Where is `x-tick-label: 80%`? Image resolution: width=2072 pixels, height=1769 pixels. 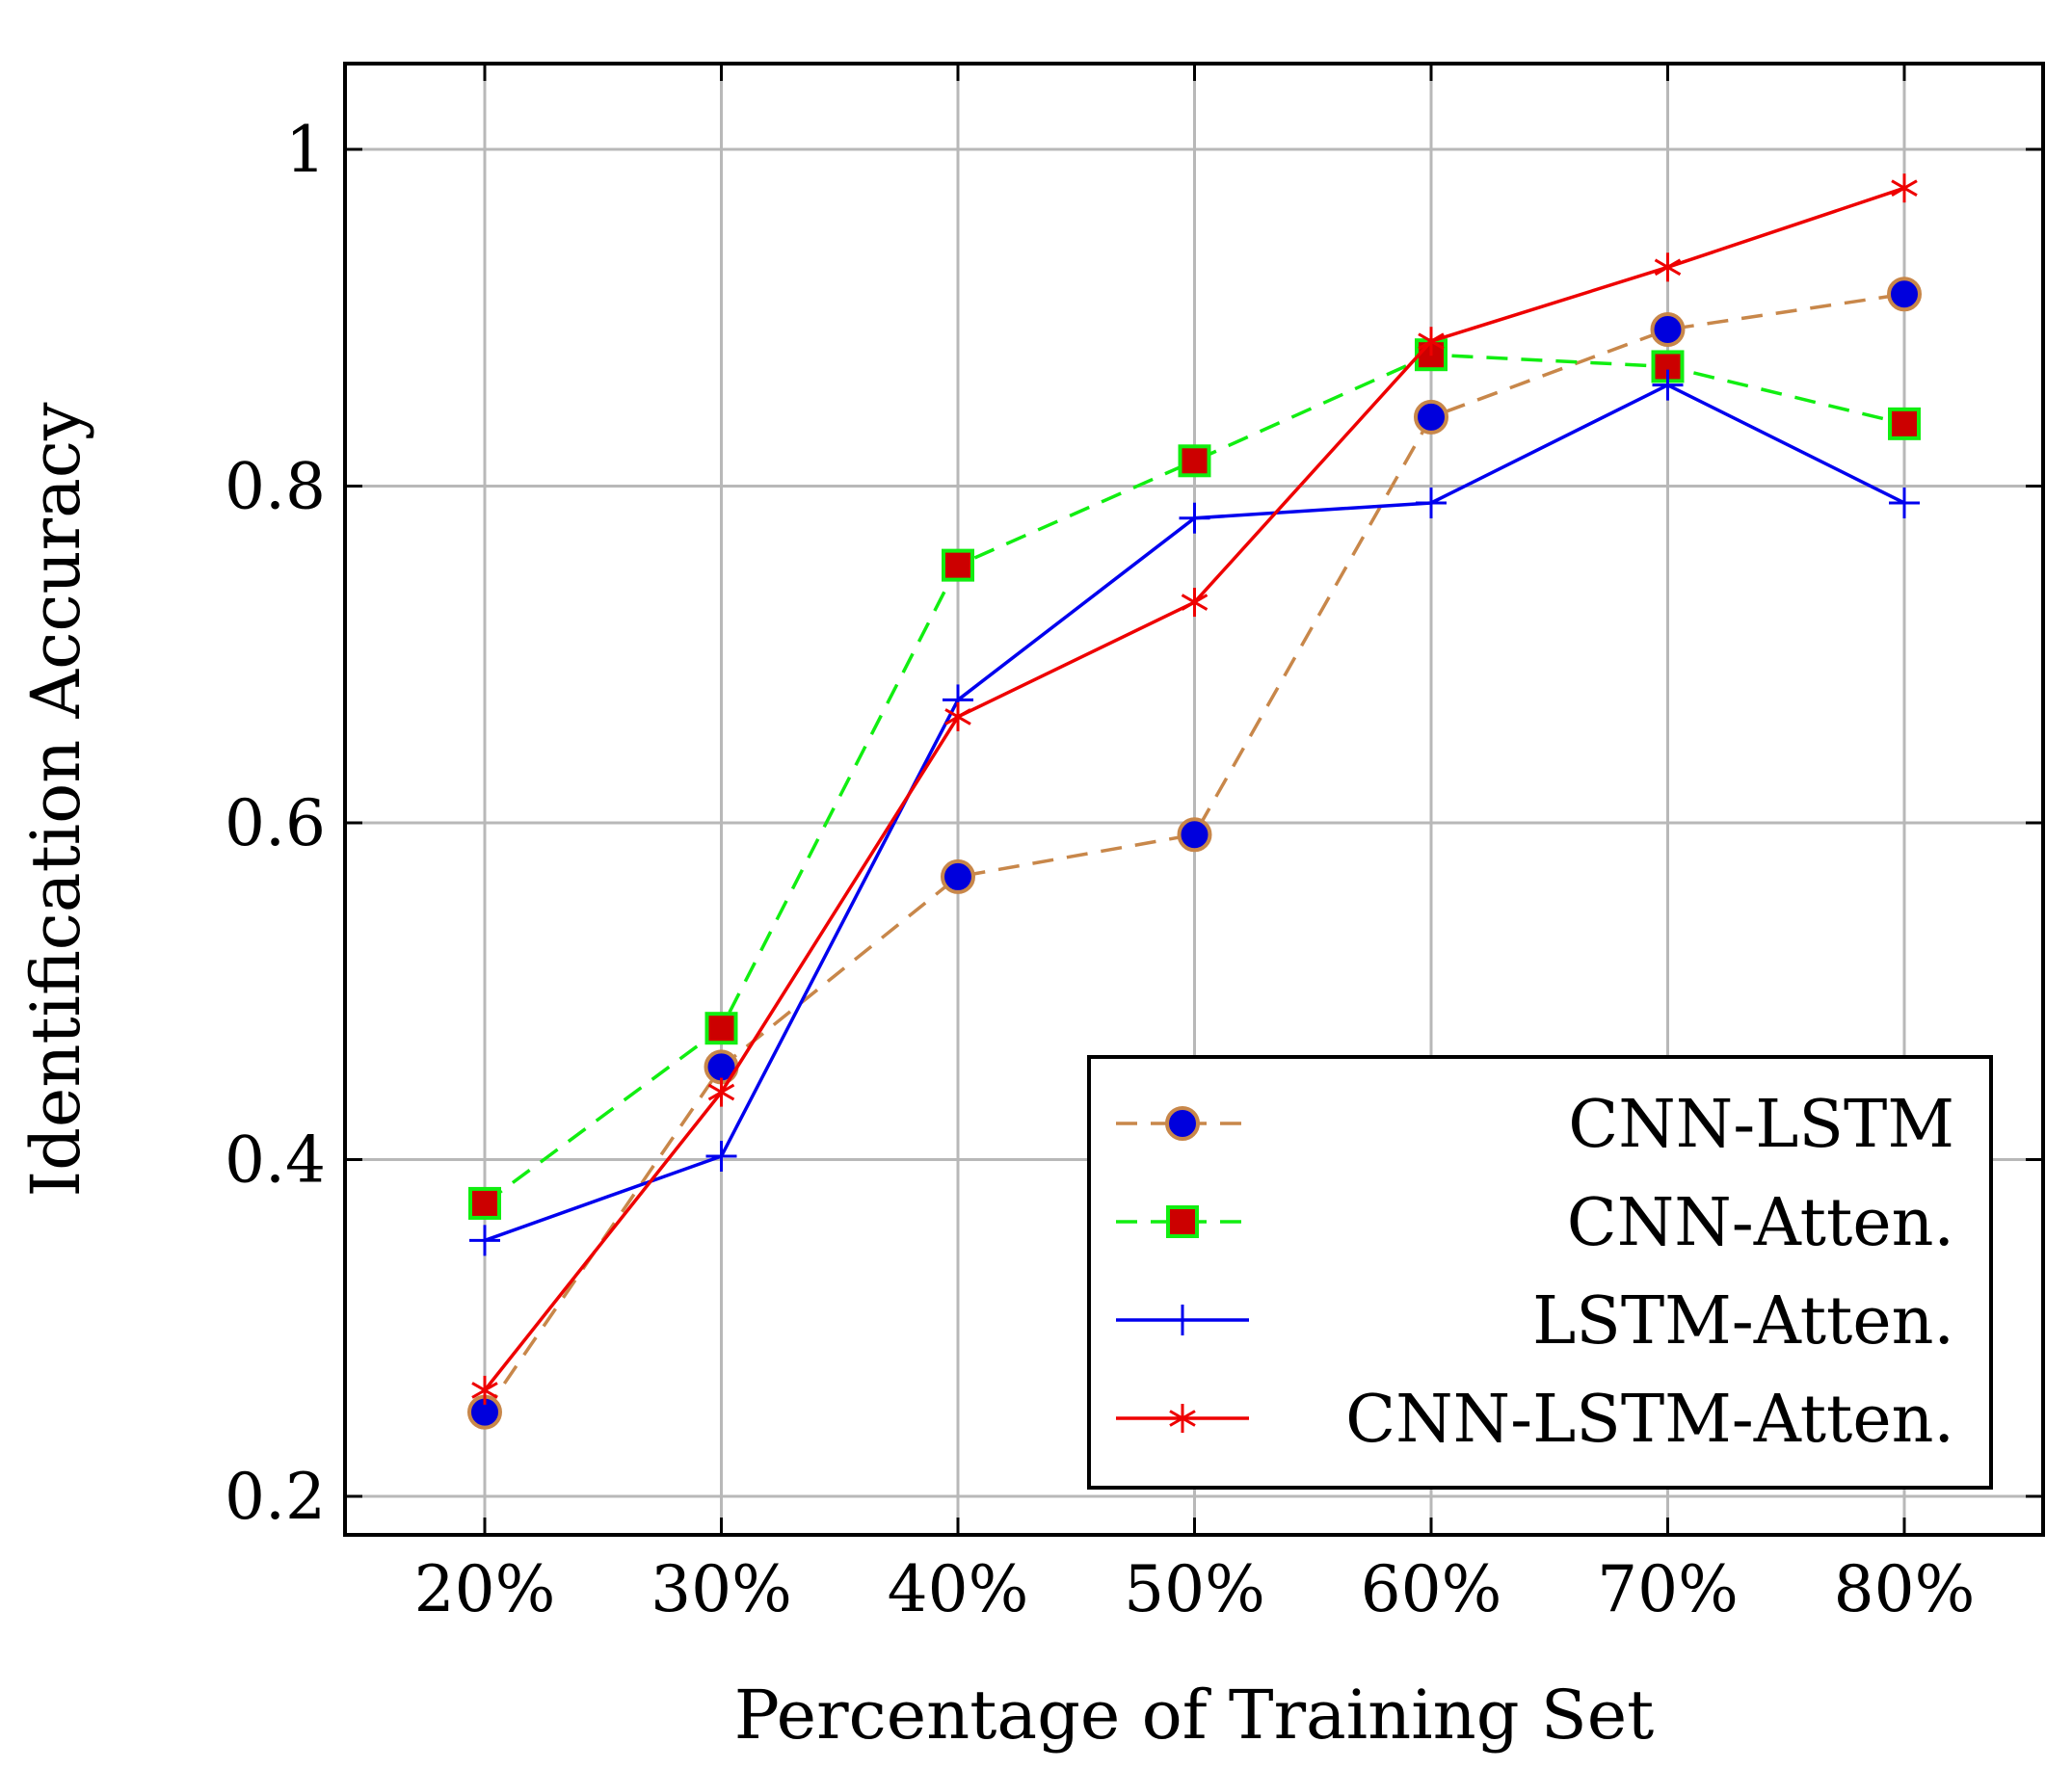 x-tick-label: 80% is located at coordinates (1905, 1589).